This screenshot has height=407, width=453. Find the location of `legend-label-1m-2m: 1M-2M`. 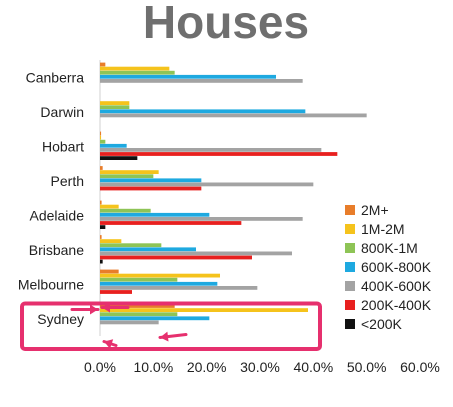

legend-label-1m-2m: 1M-2M is located at coordinates (383, 229).